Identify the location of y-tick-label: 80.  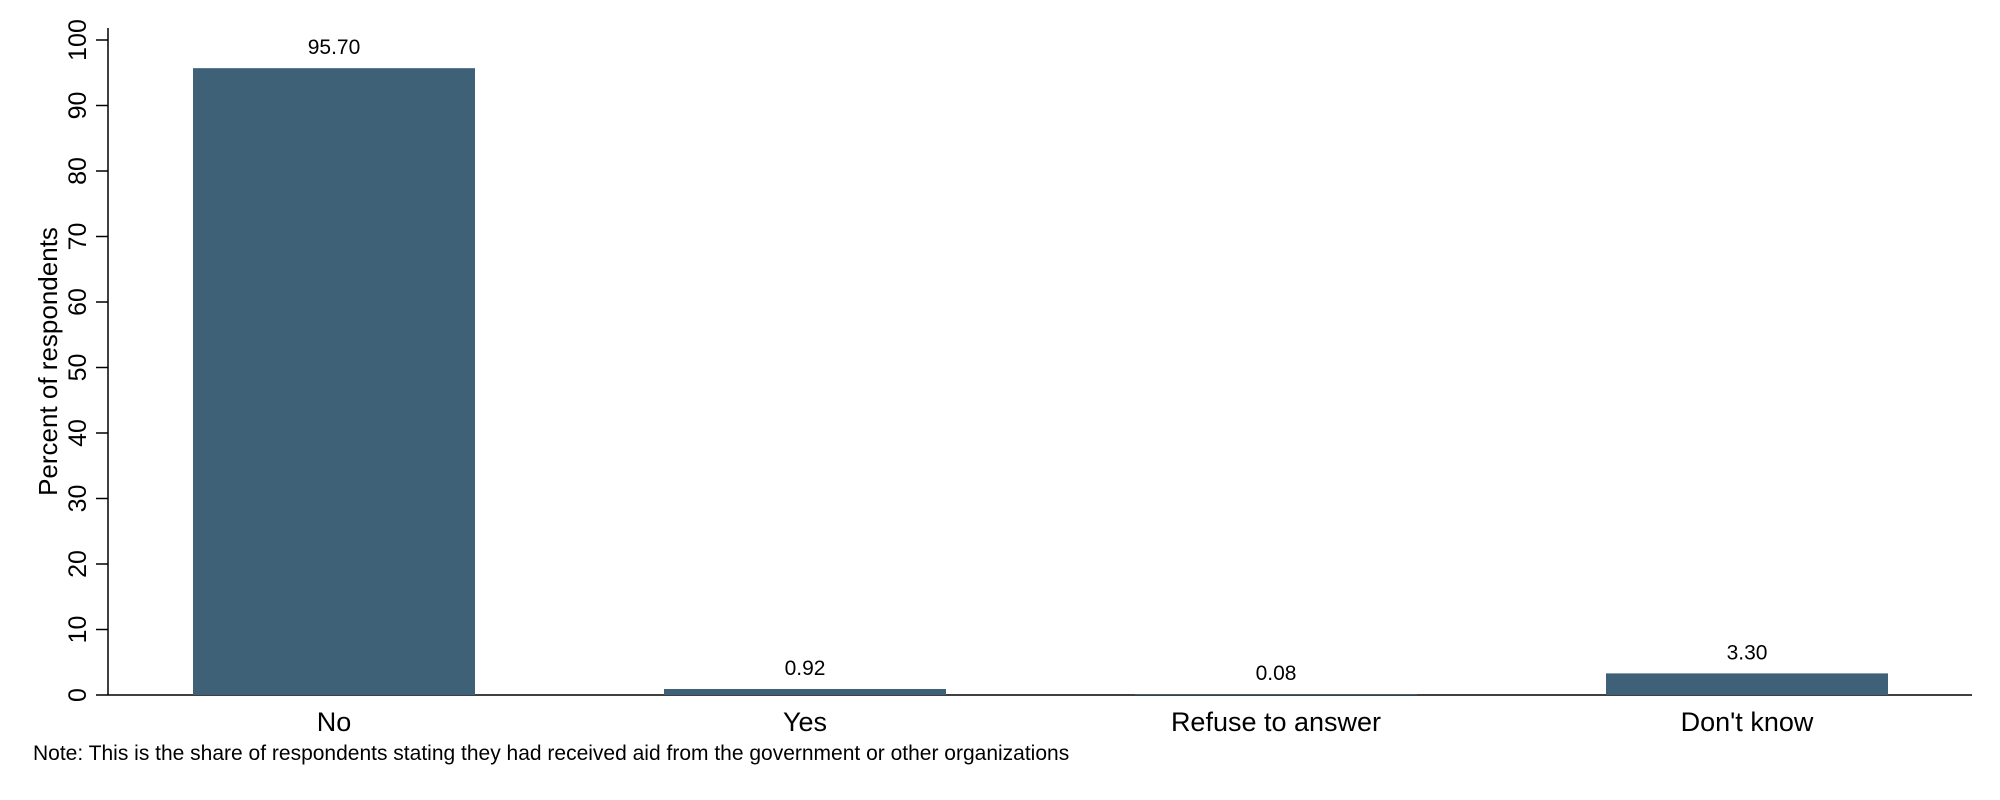
(78, 171).